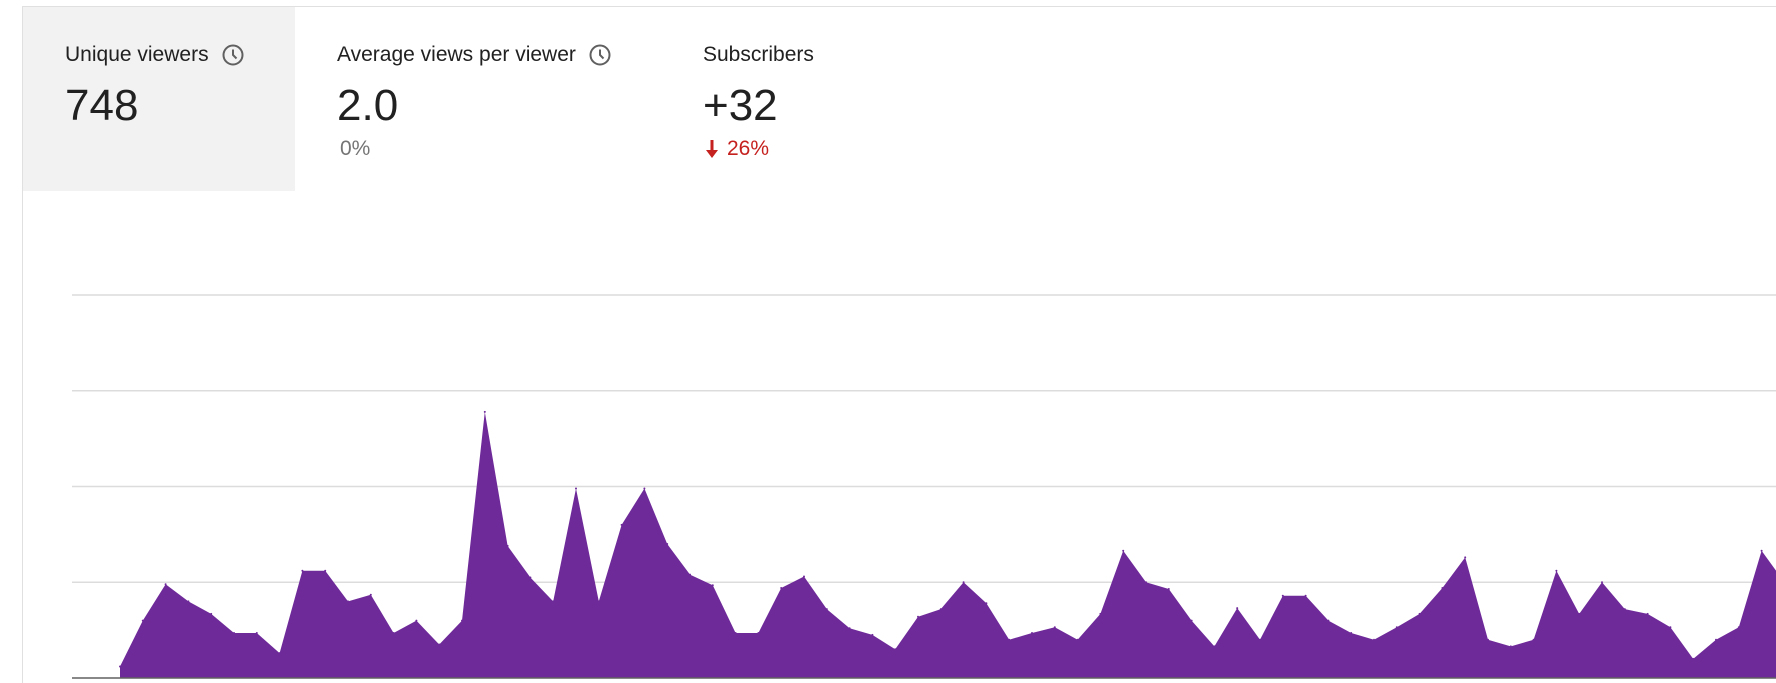 This screenshot has width=1776, height=683. What do you see at coordinates (740, 105) in the screenshot?
I see `metric-value: +32` at bounding box center [740, 105].